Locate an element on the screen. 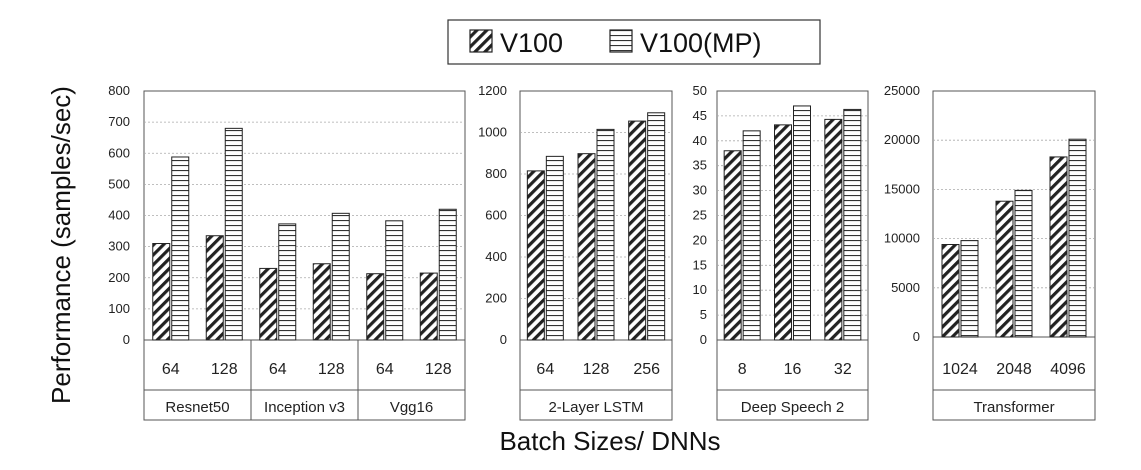 Image resolution: width=1141 pixels, height=470 pixels. group-label: 2-Layer LSTM is located at coordinates (595, 407).